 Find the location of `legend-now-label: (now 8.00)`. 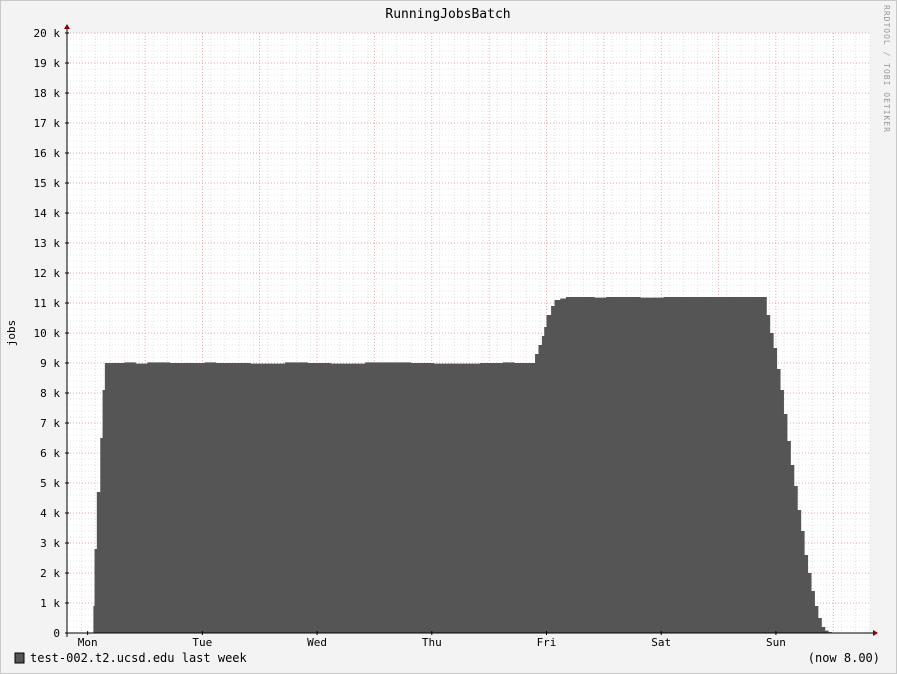

legend-now-label: (now 8.00) is located at coordinates (844, 658).